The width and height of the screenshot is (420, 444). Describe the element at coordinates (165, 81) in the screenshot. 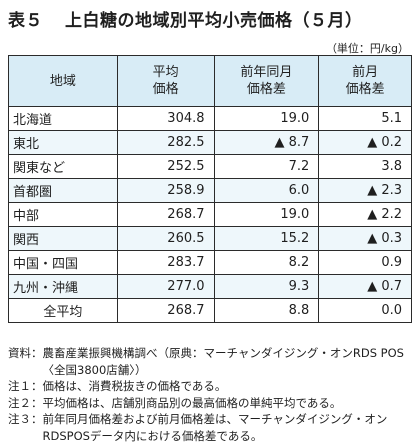

I see `header-avg-price: 平均 価格` at that location.